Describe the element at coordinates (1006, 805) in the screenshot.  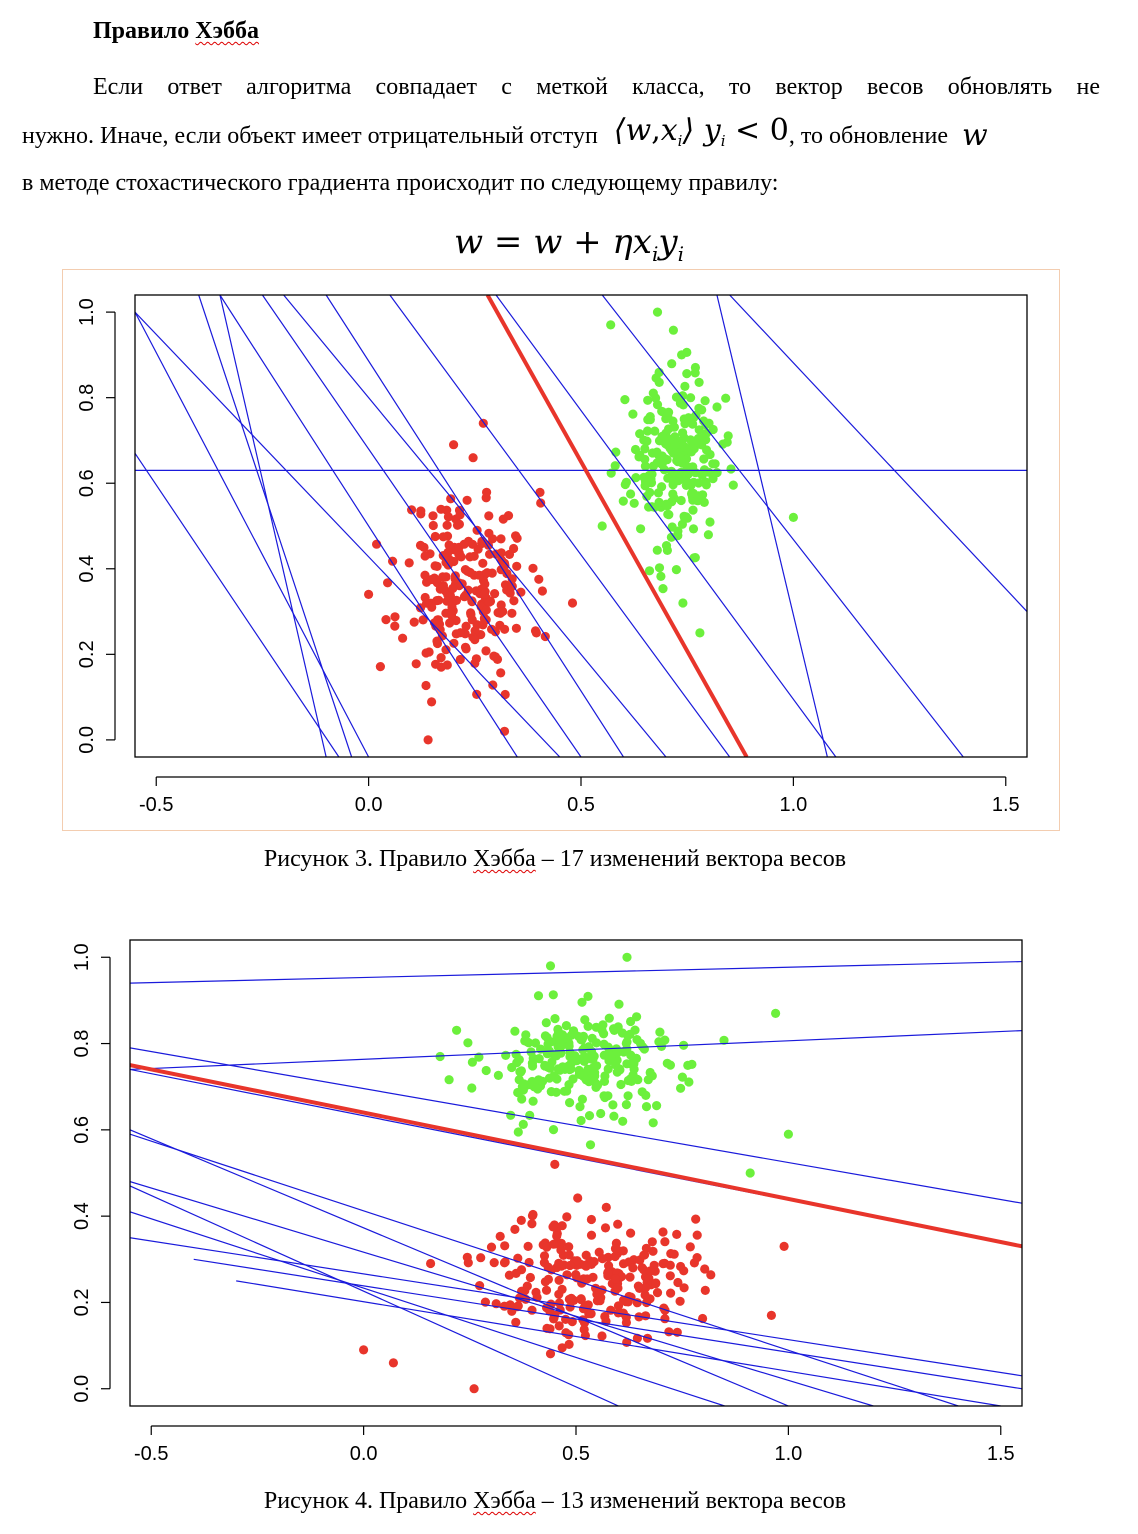
I see `x-tick-label: 1.5` at that location.